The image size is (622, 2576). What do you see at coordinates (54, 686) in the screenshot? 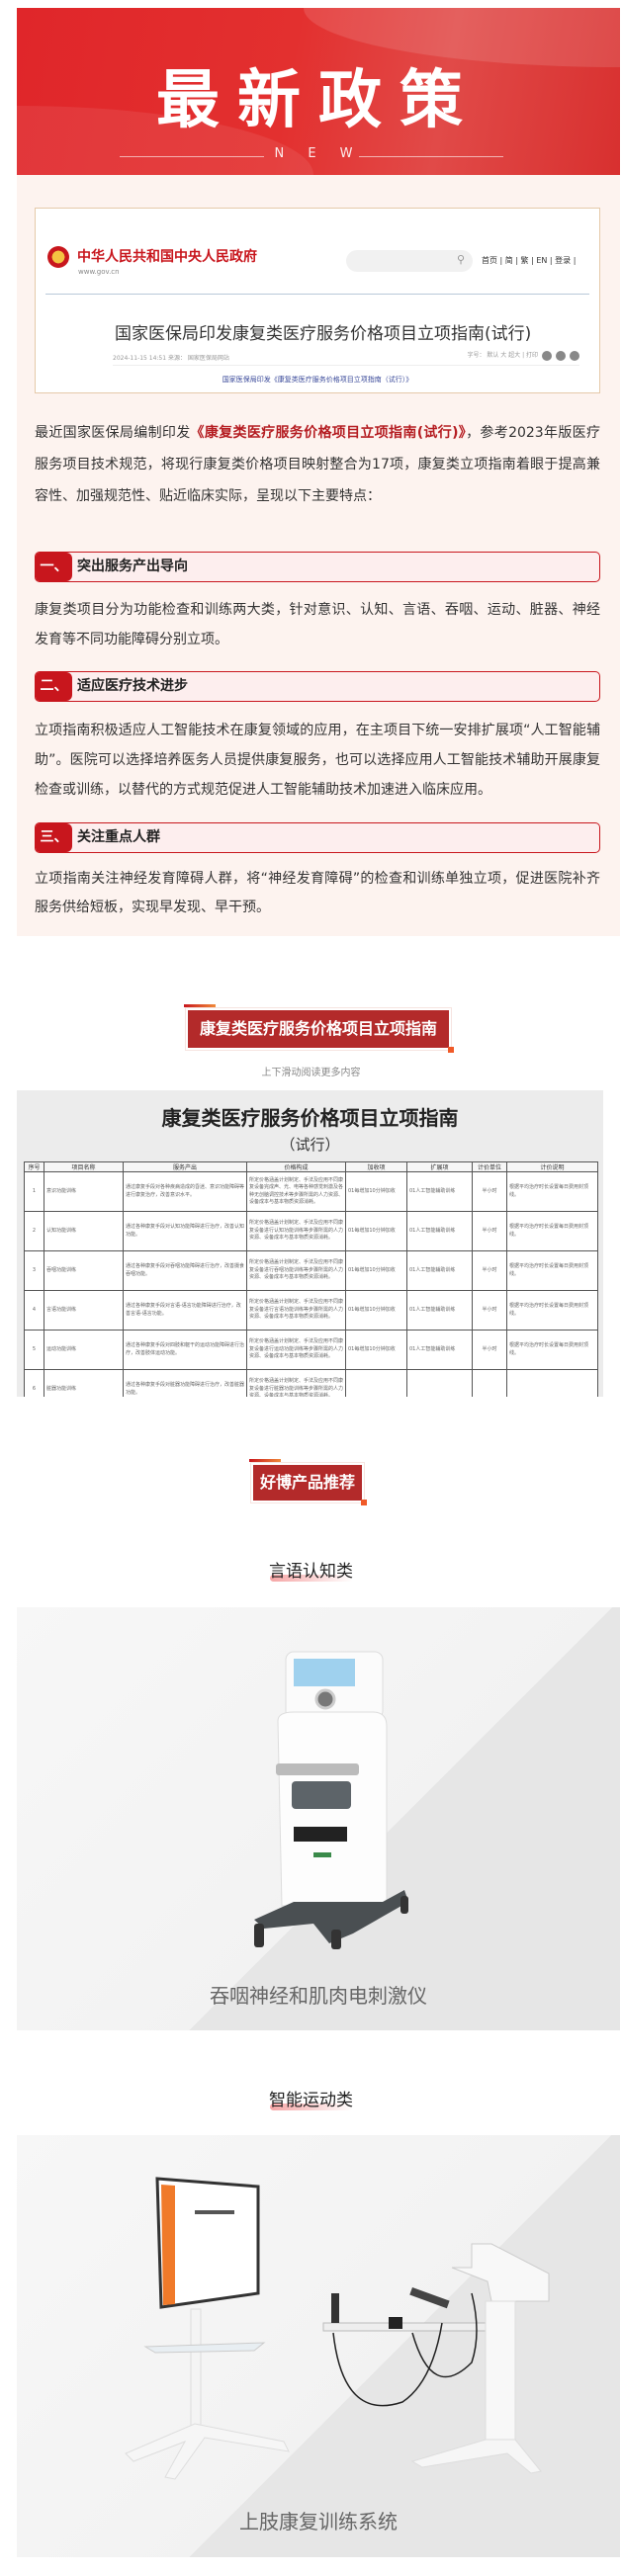
I see `section-number: 二、` at bounding box center [54, 686].